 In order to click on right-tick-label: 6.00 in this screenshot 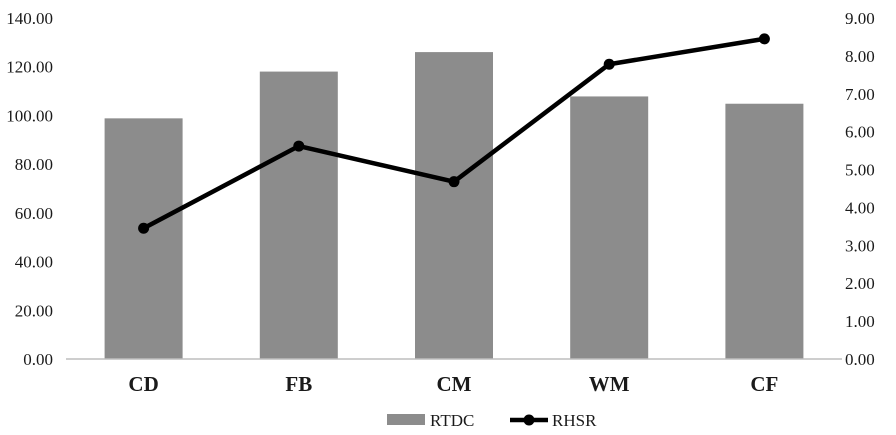, I will do `click(860, 132)`.